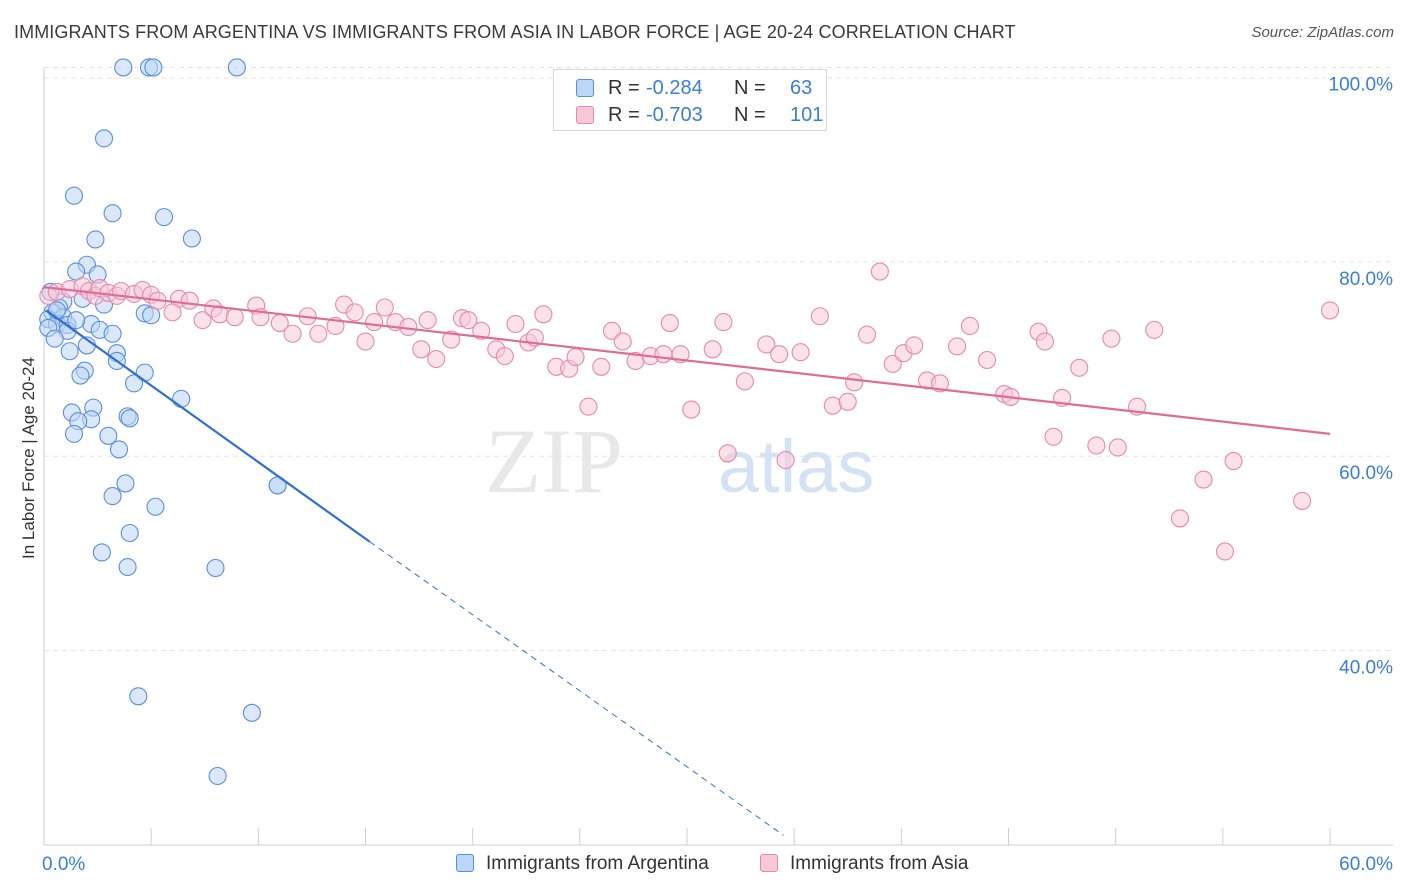 The width and height of the screenshot is (1406, 892). What do you see at coordinates (28, 458) in the screenshot?
I see `y-axis-title: In Labor Force | Age 20-24` at bounding box center [28, 458].